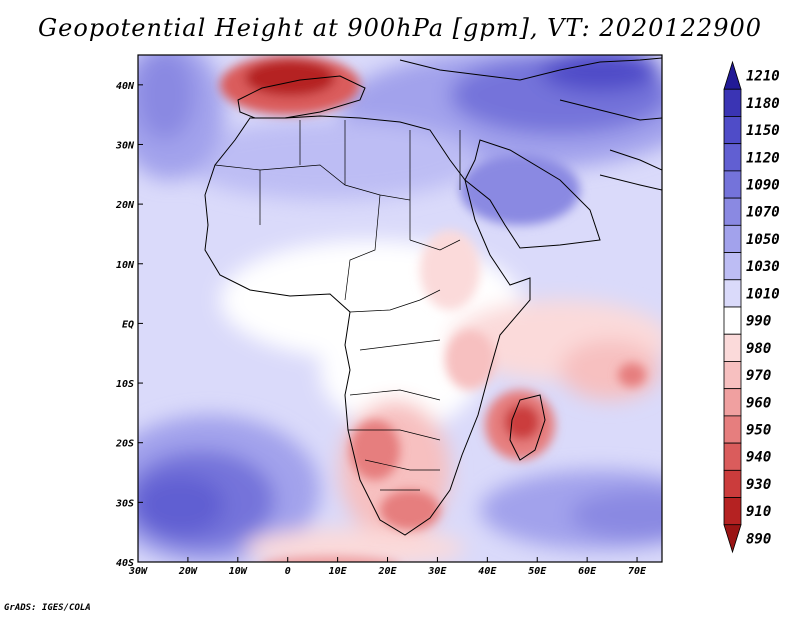 The width and height of the screenshot is (800, 618). I want to click on x-tick-label: 0, so click(288, 571).